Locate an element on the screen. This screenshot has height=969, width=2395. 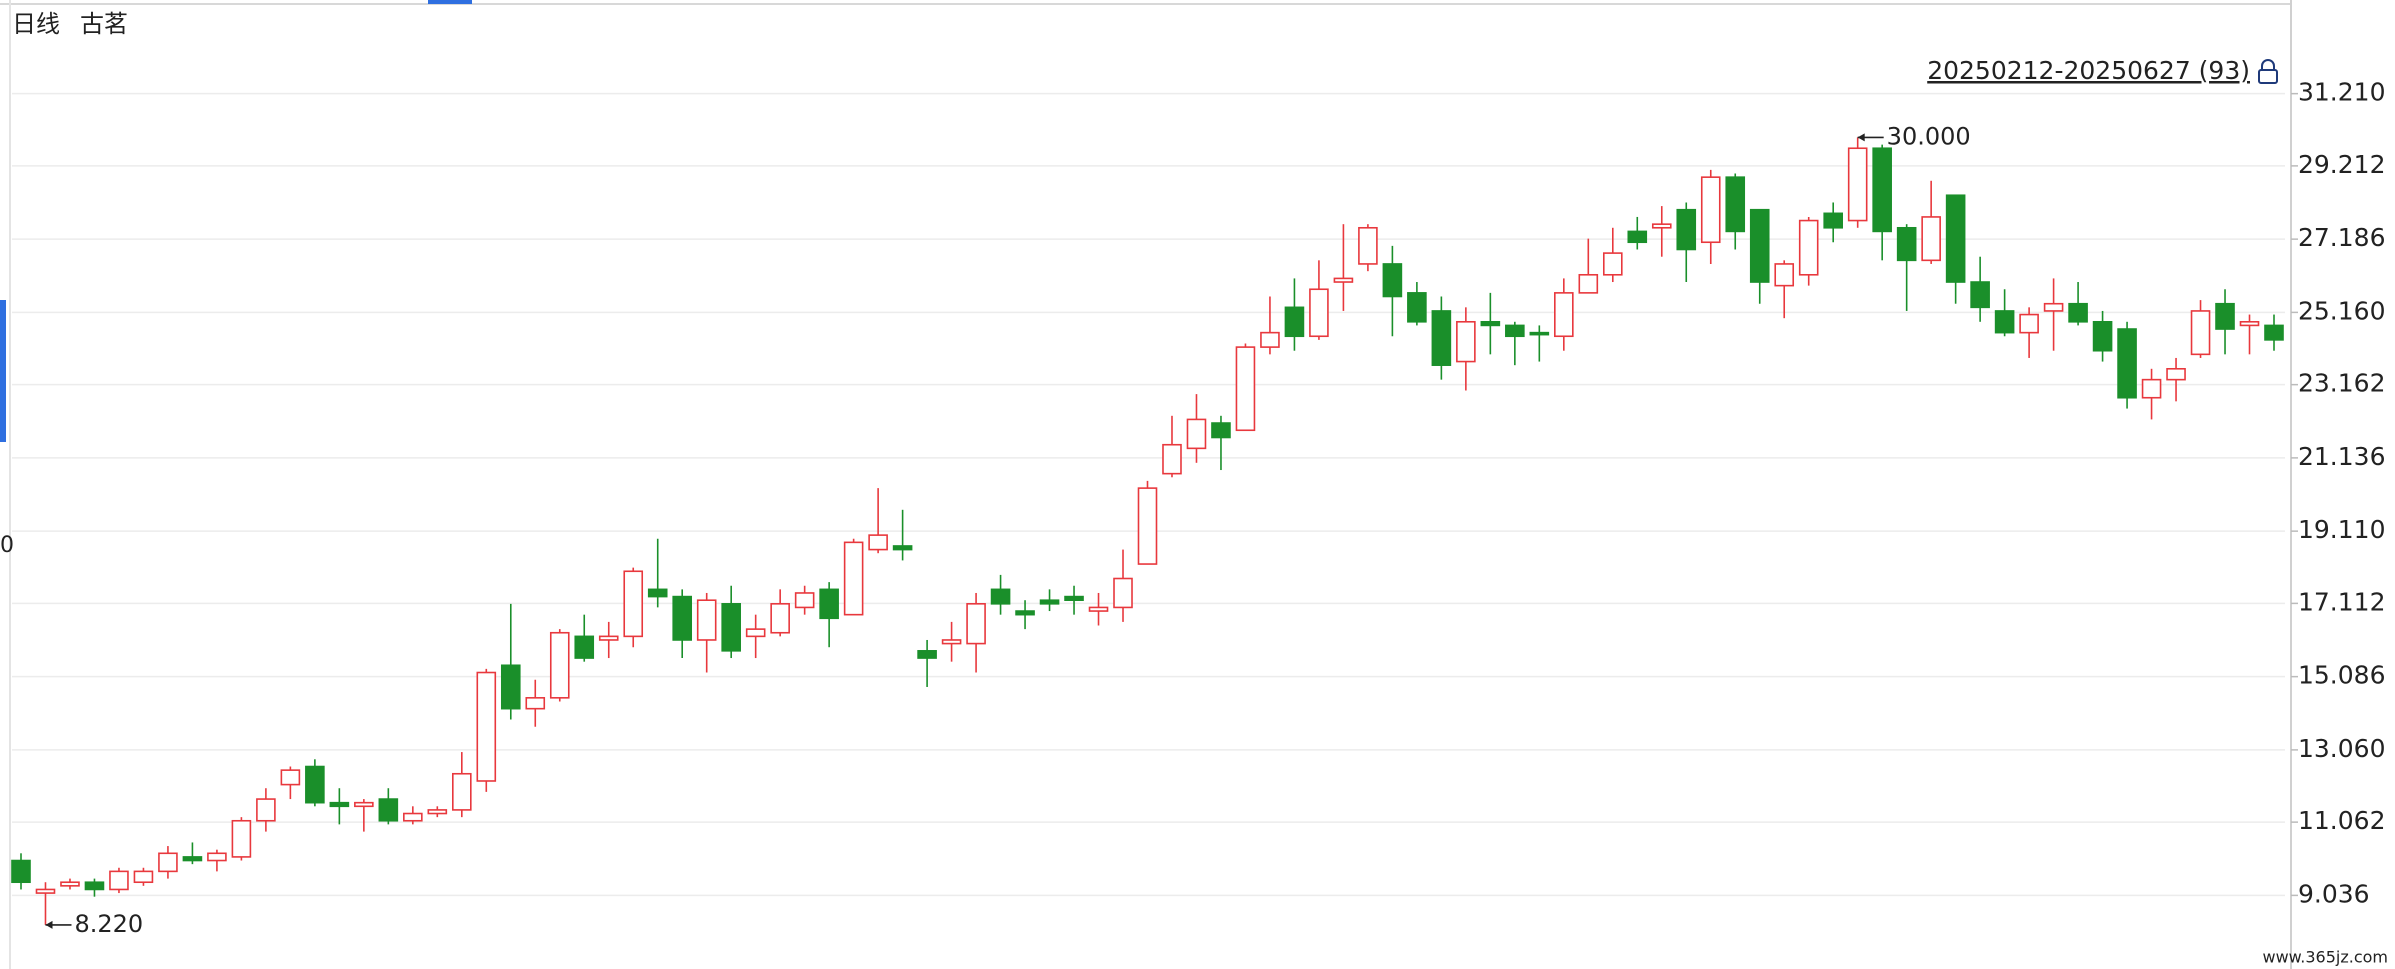
y-tick-label: 27.186 is located at coordinates (2341, 237).